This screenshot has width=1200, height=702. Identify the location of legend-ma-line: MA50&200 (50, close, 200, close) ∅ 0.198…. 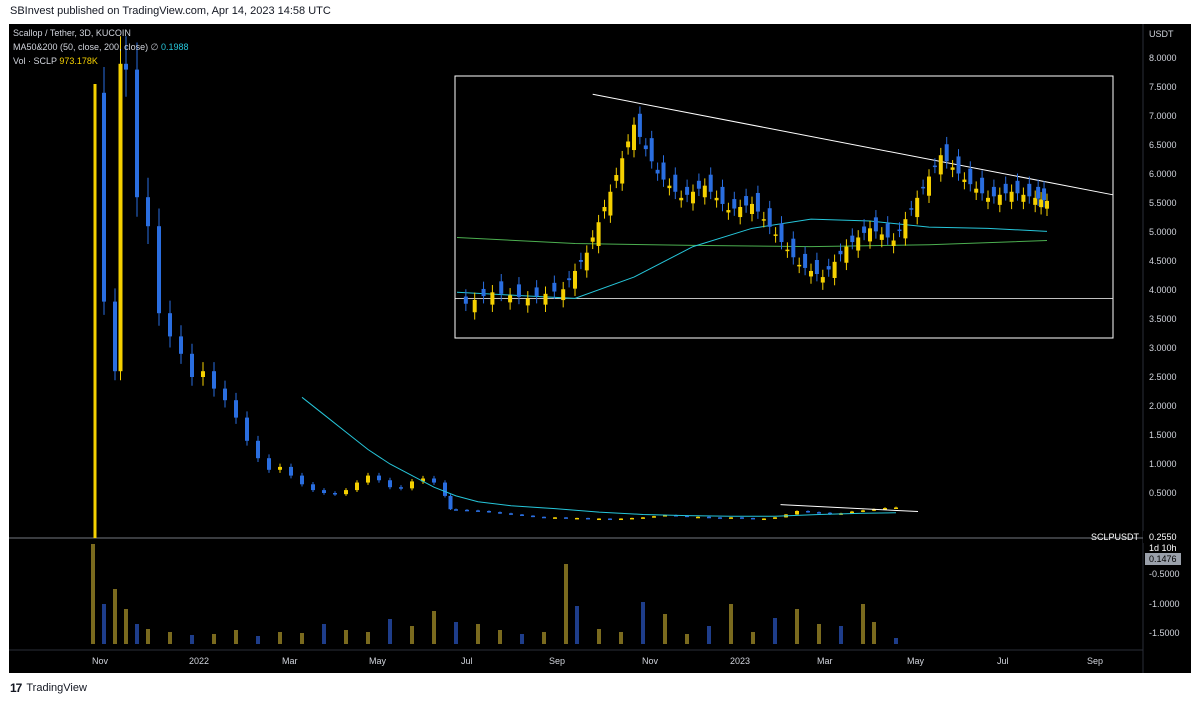
(100, 47).